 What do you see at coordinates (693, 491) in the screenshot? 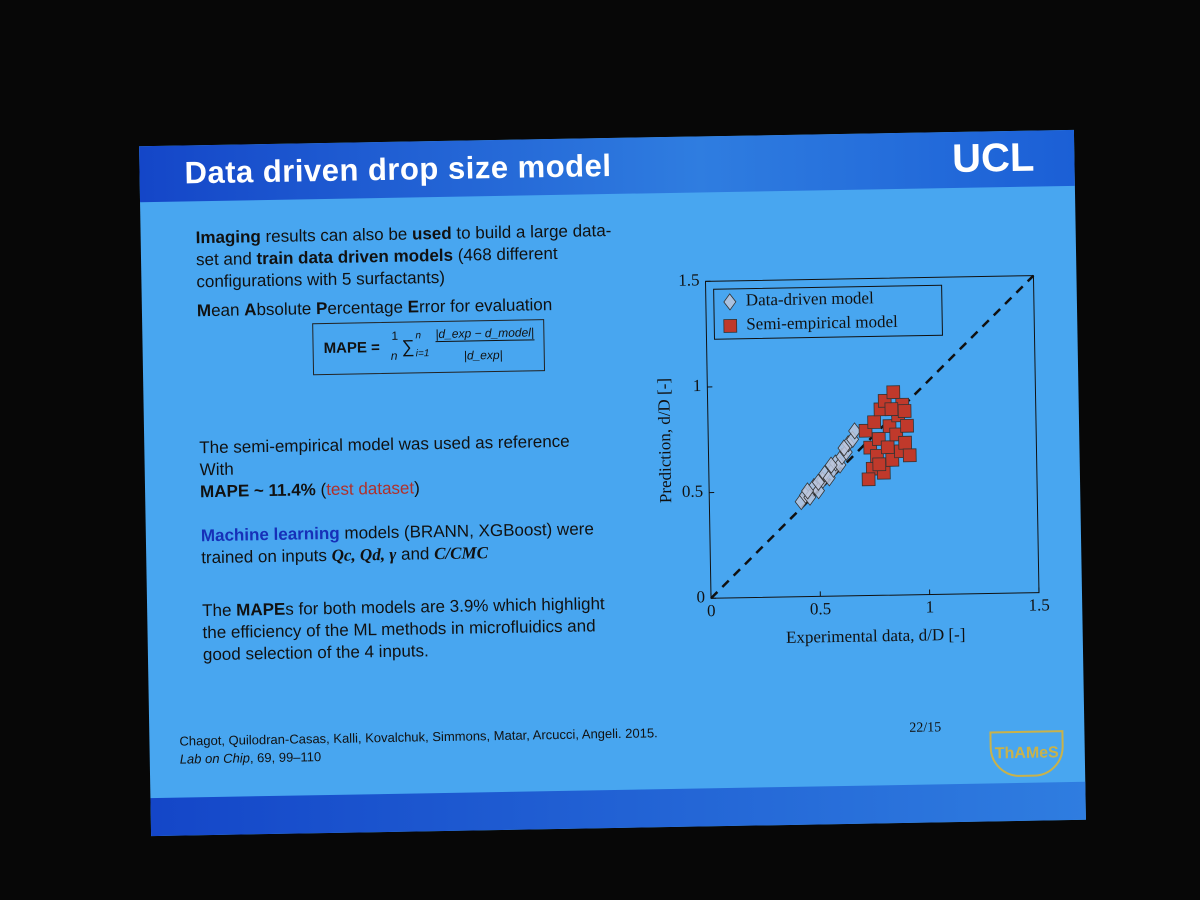
I see `y-tick-label: 0.5` at bounding box center [693, 491].